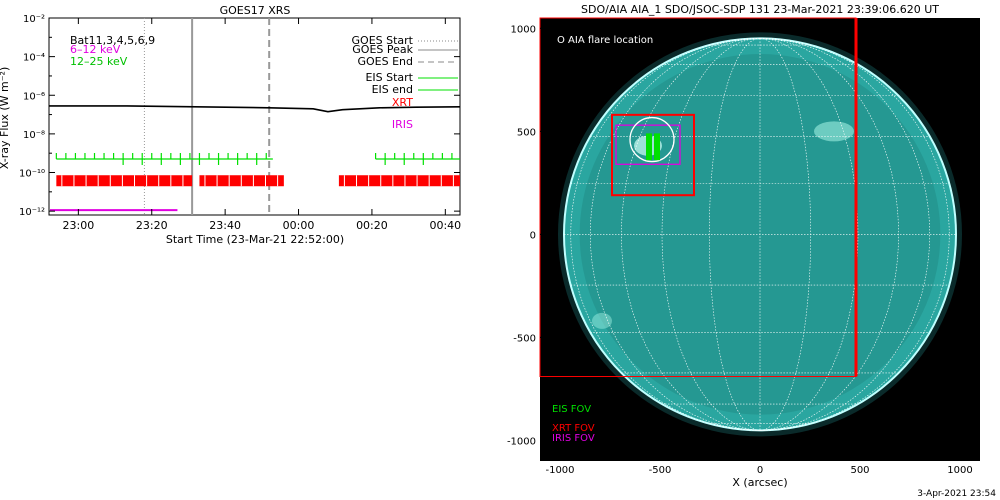 This screenshot has width=1000, height=500. I want to click on legend-bat-label: Bat11,3,4,5,6,9, so click(112, 40).